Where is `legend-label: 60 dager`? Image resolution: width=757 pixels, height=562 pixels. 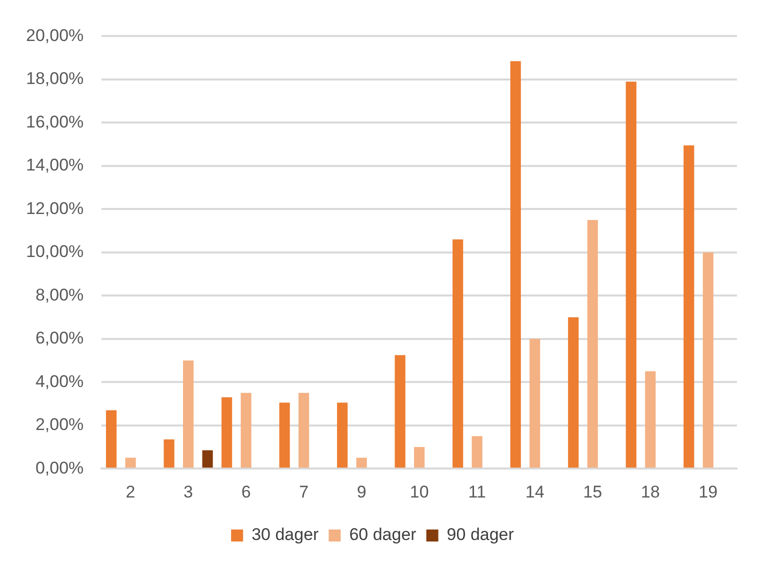
legend-label: 60 dager is located at coordinates (383, 534).